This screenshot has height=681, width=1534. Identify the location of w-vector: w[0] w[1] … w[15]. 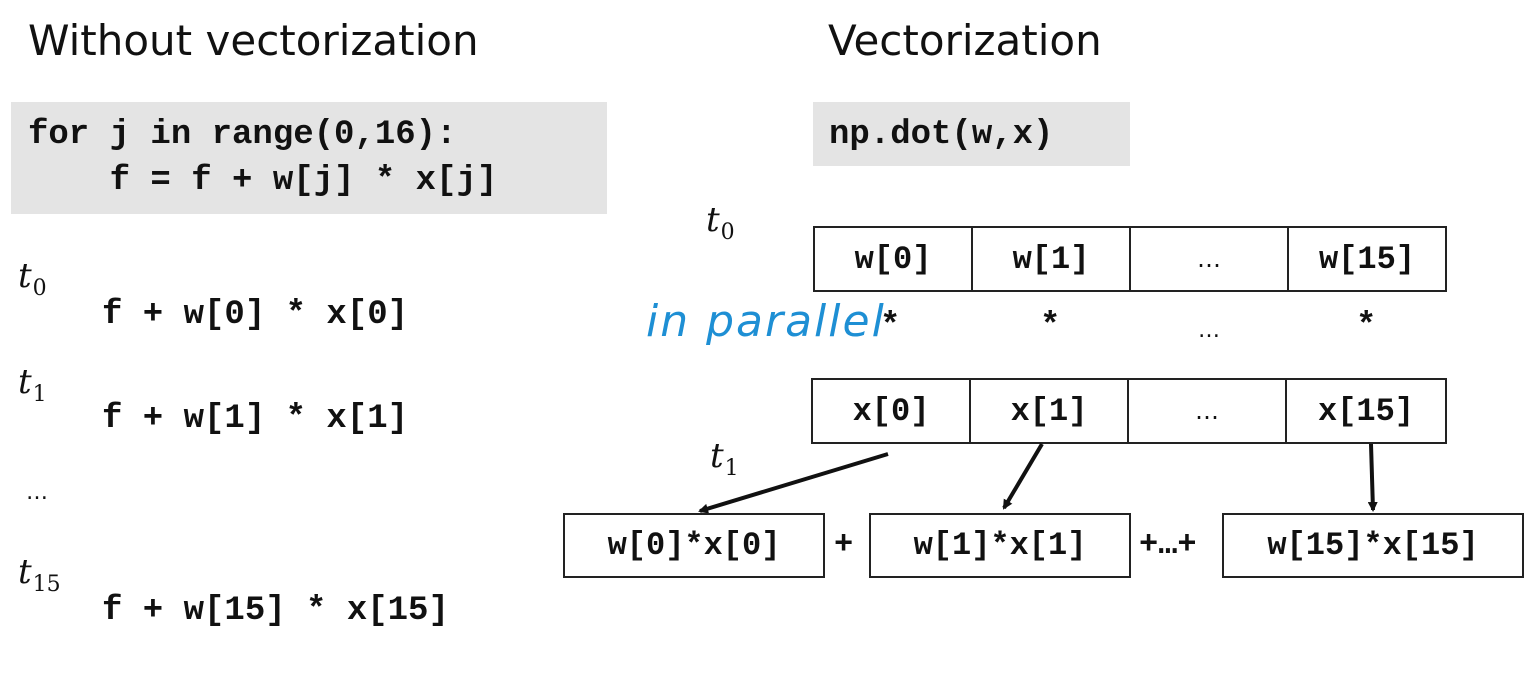
(1130, 259).